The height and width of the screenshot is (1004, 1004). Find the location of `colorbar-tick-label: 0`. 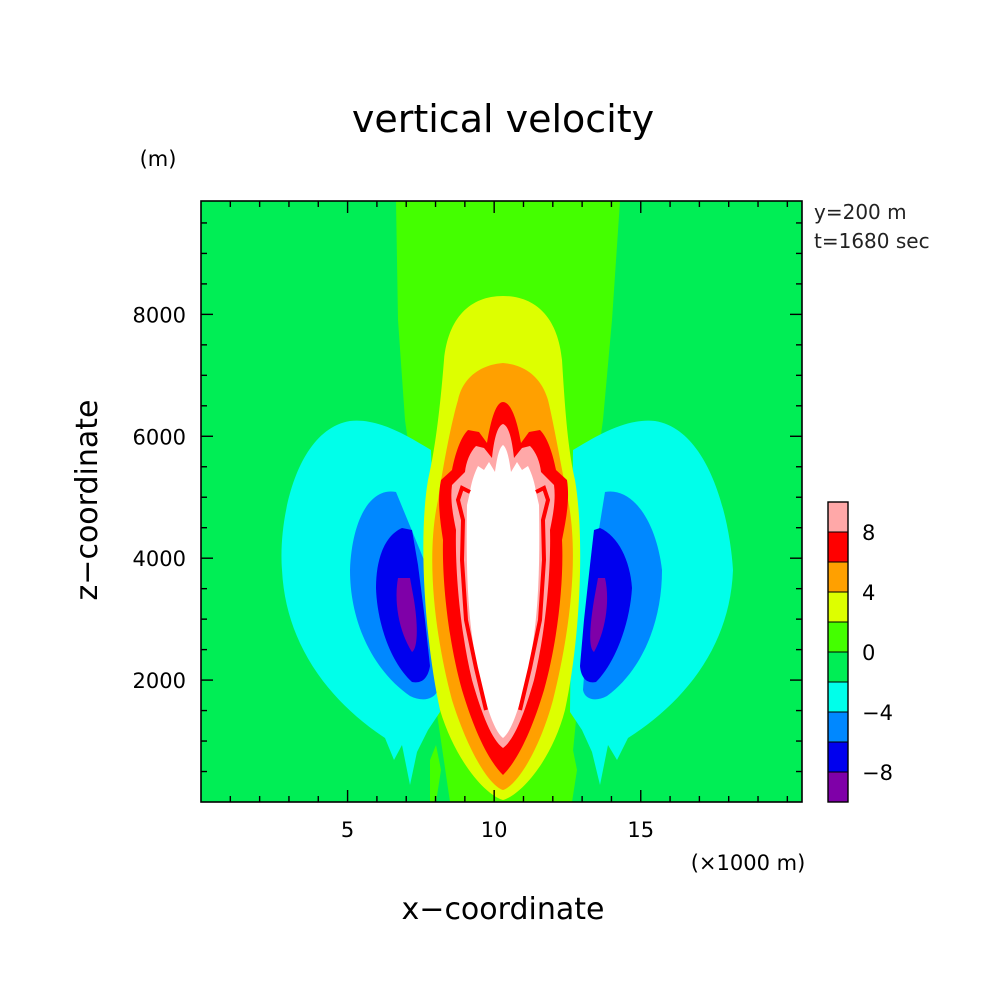

colorbar-tick-label: 0 is located at coordinates (868, 653).